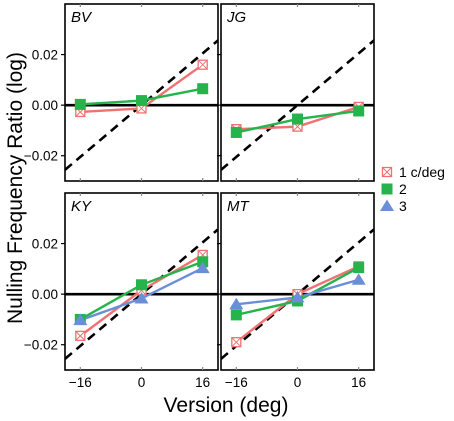 The image size is (454, 421). Describe the element at coordinates (403, 189) in the screenshot. I see `legend-label: 2` at that location.